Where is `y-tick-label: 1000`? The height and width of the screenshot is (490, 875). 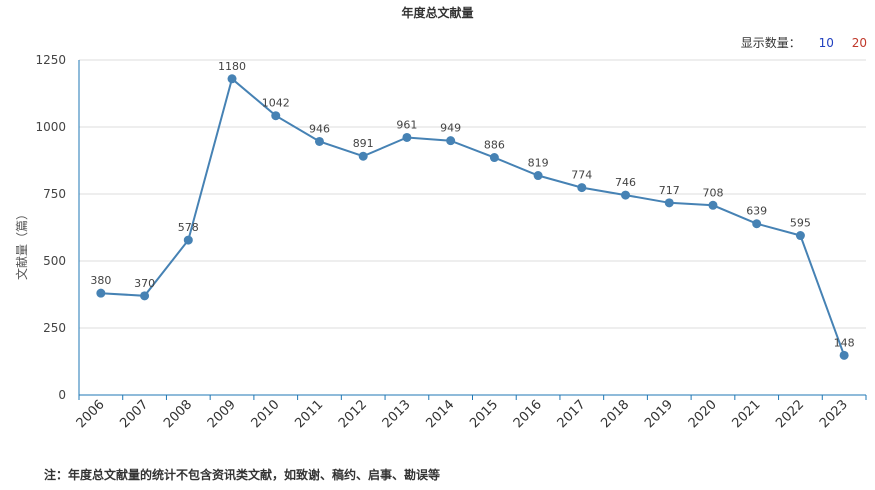 y-tick-label: 1000 is located at coordinates (50, 127).